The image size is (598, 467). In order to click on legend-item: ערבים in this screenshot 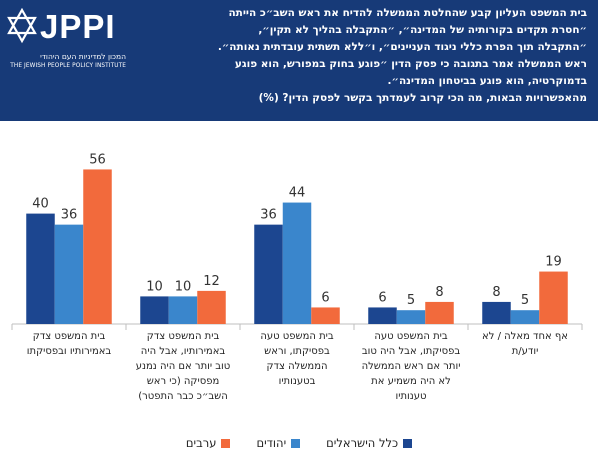, I will do `click(208, 443)`.